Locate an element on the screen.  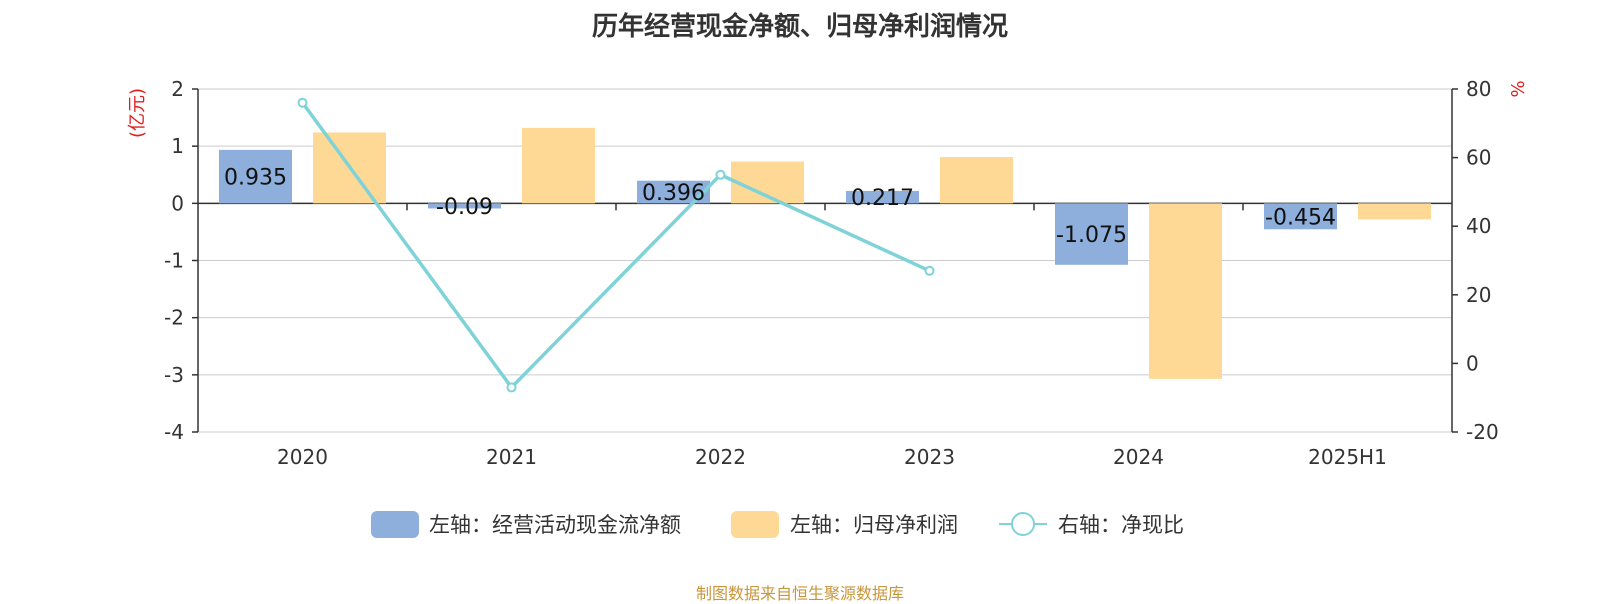
cash-flow-label: -0.09 is located at coordinates (464, 207).